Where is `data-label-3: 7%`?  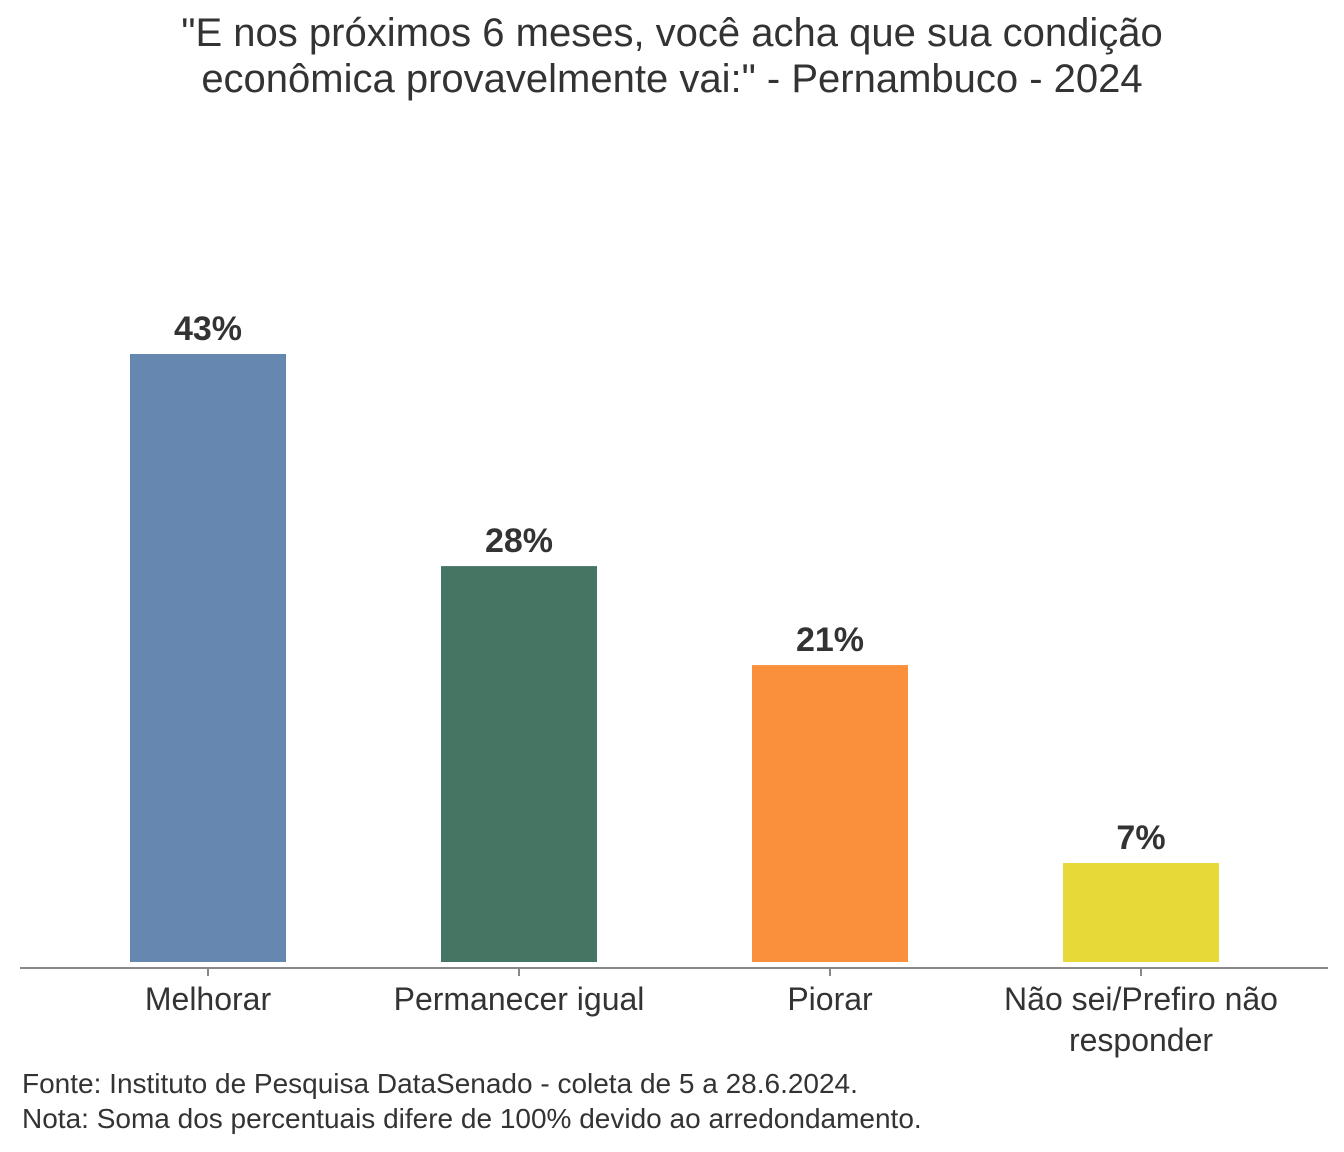
data-label-3: 7% is located at coordinates (1140, 838).